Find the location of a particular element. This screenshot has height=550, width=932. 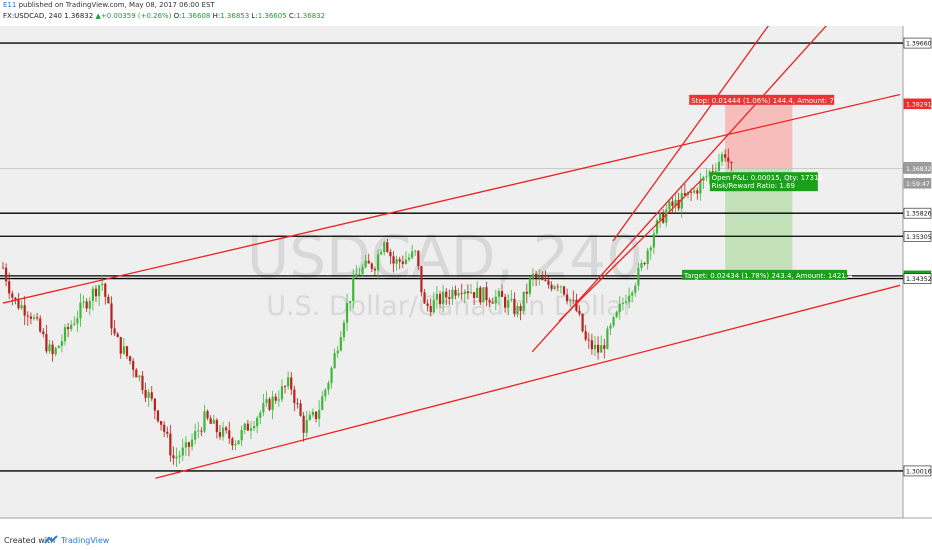

stop-label: Stop: 0.01444 (1.06%) 144.4, Amount: 750 is located at coordinates (766, 99).